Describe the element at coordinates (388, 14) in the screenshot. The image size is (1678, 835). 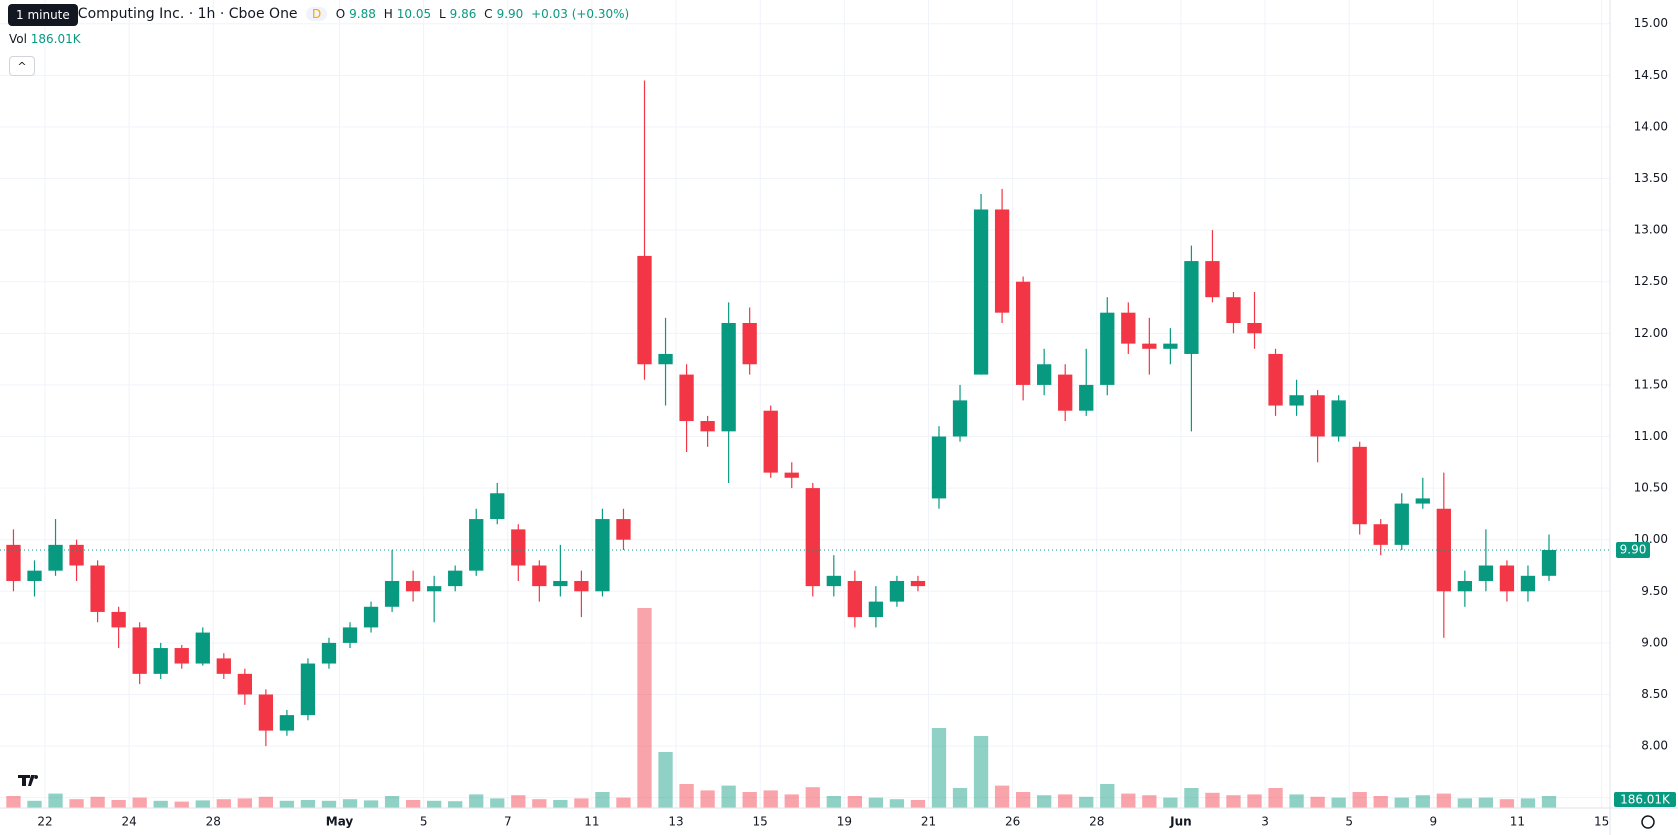
I see `h-label: H` at that location.